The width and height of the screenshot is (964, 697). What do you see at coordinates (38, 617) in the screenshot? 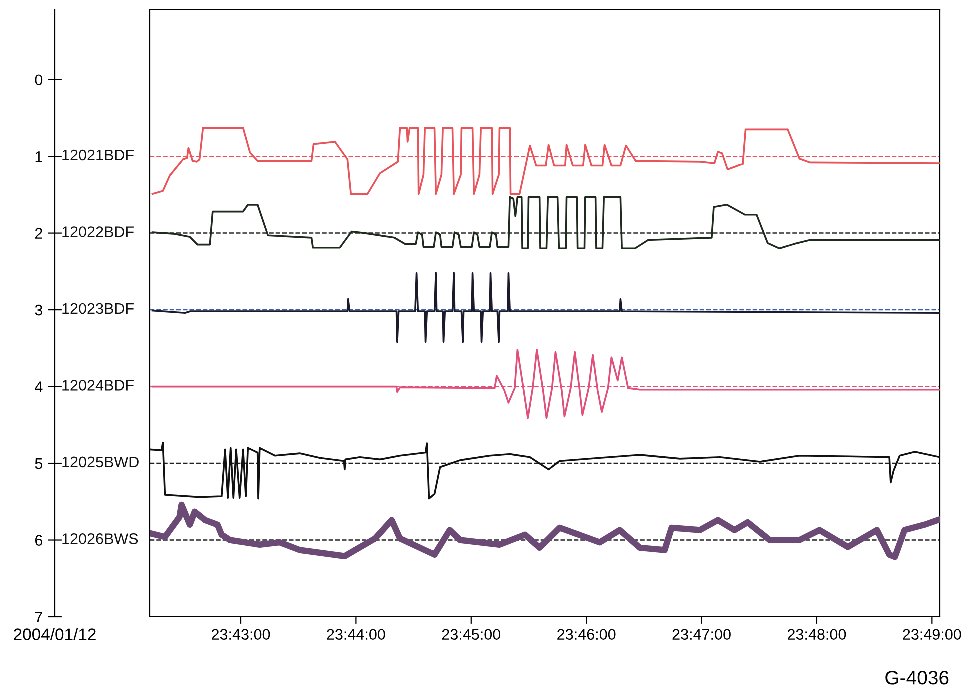
I see `y-tick-label: 7` at bounding box center [38, 617].